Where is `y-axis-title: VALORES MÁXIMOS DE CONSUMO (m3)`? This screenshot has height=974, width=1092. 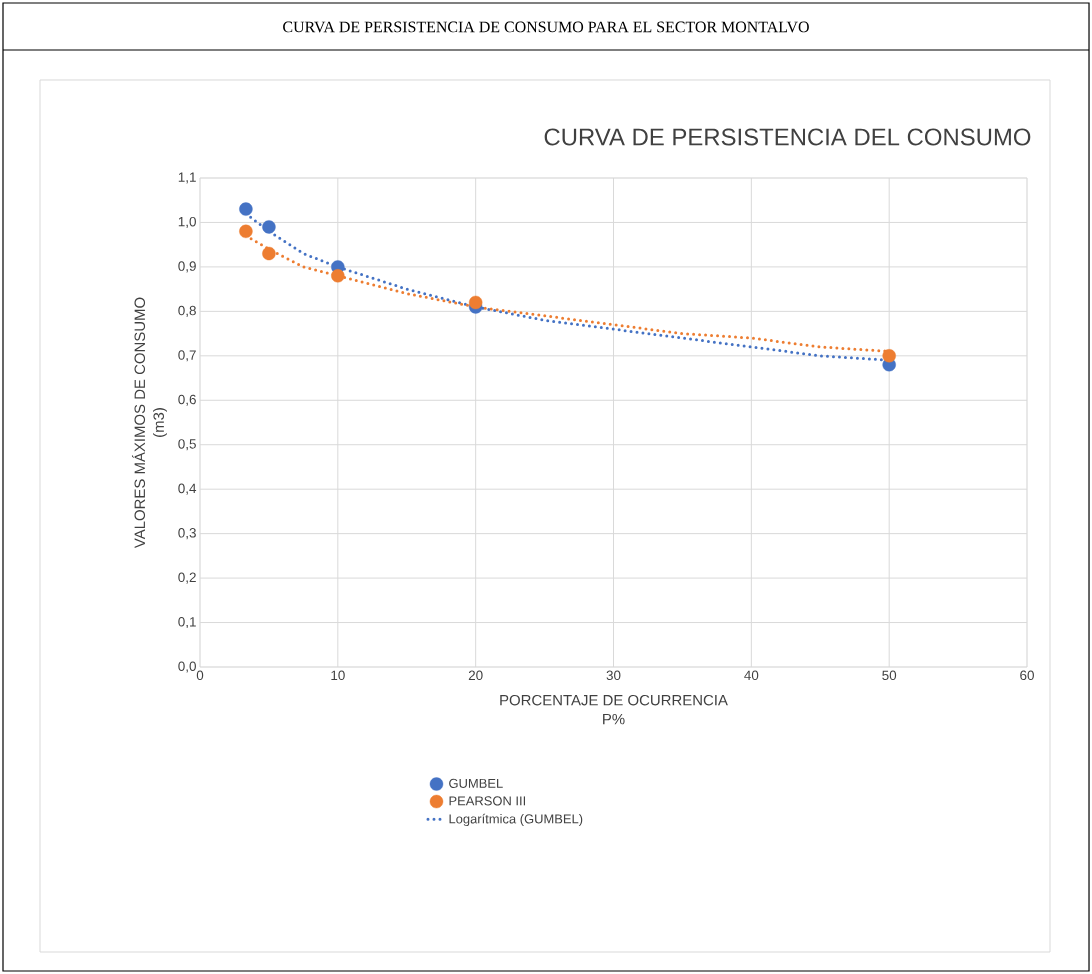
y-axis-title: VALORES MÁXIMOS DE CONSUMO (m3) is located at coordinates (149, 423).